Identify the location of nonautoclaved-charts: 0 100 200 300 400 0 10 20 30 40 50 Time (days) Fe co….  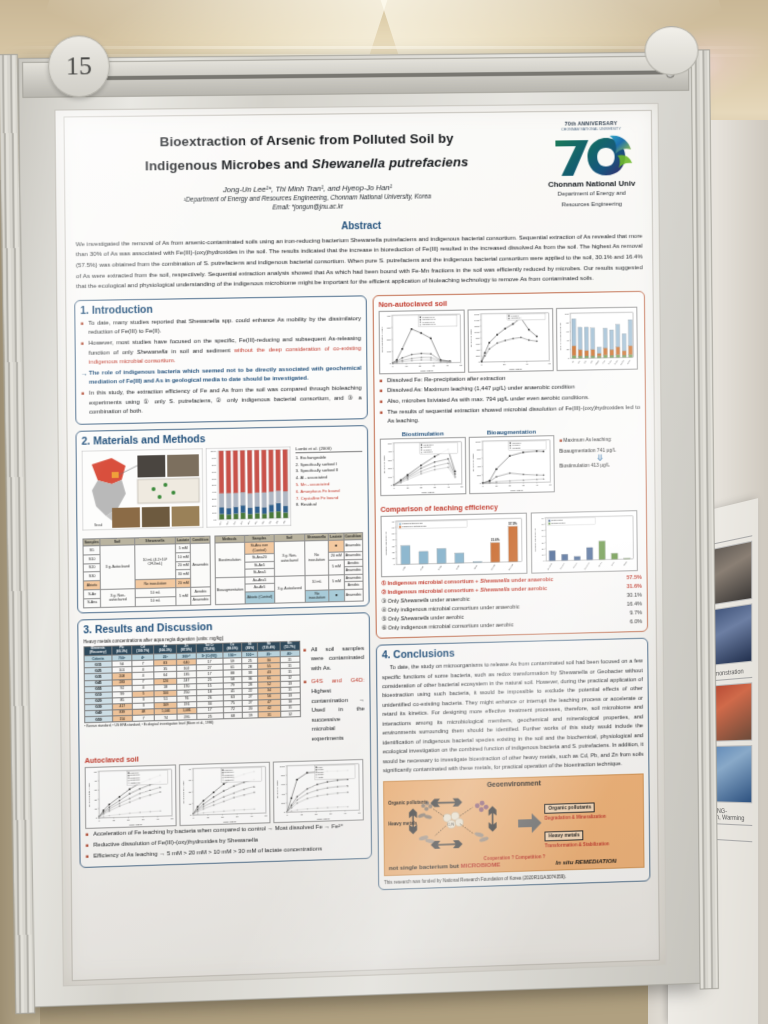
(509, 340).